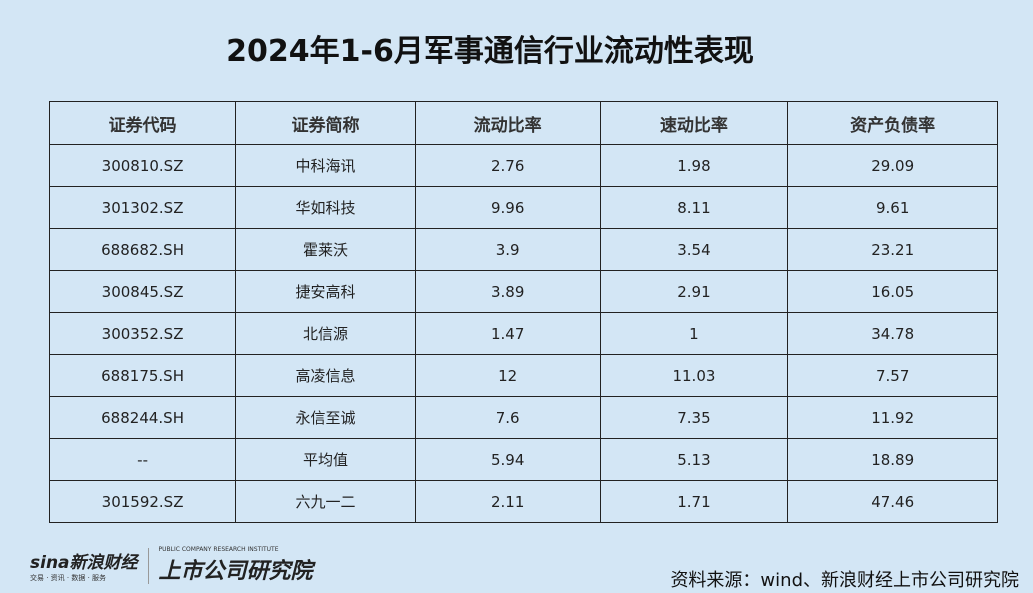 This screenshot has height=593, width=1033. Describe the element at coordinates (142, 123) in the screenshot. I see `column-header: 证券代码` at that location.